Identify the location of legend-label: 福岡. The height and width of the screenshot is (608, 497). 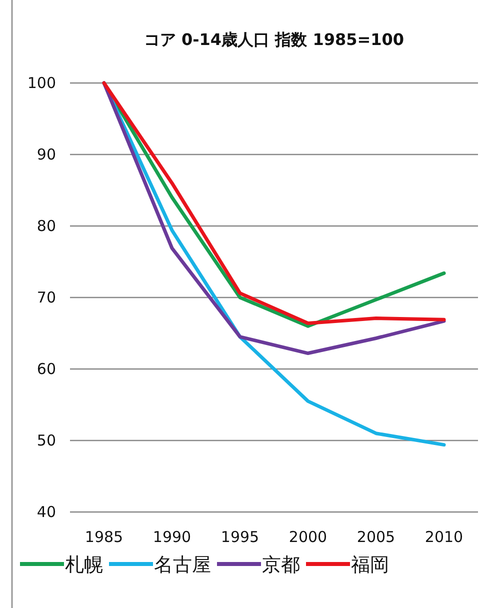
(370, 565).